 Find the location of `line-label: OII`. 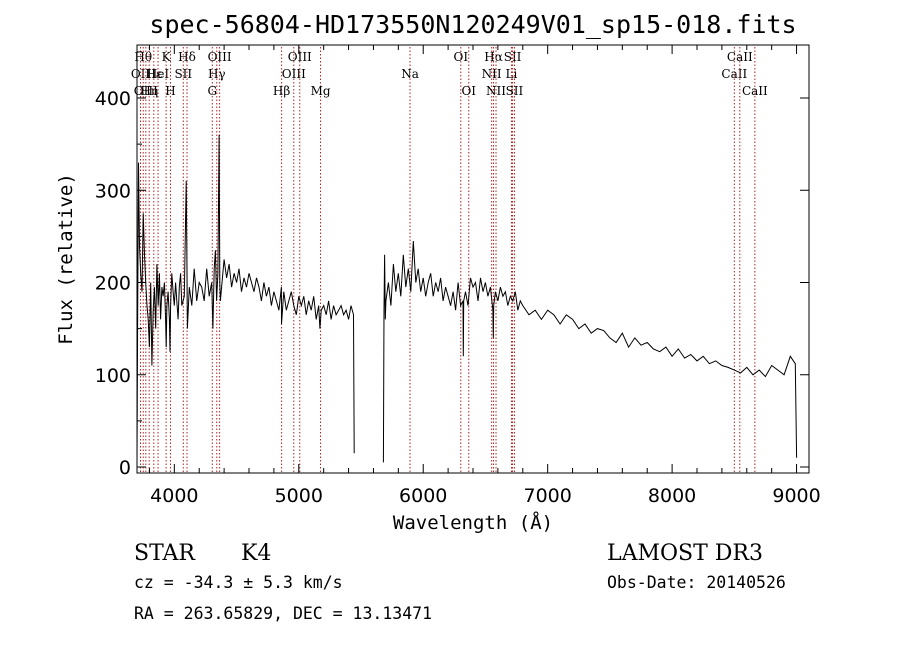

line-label: OII is located at coordinates (141, 74).